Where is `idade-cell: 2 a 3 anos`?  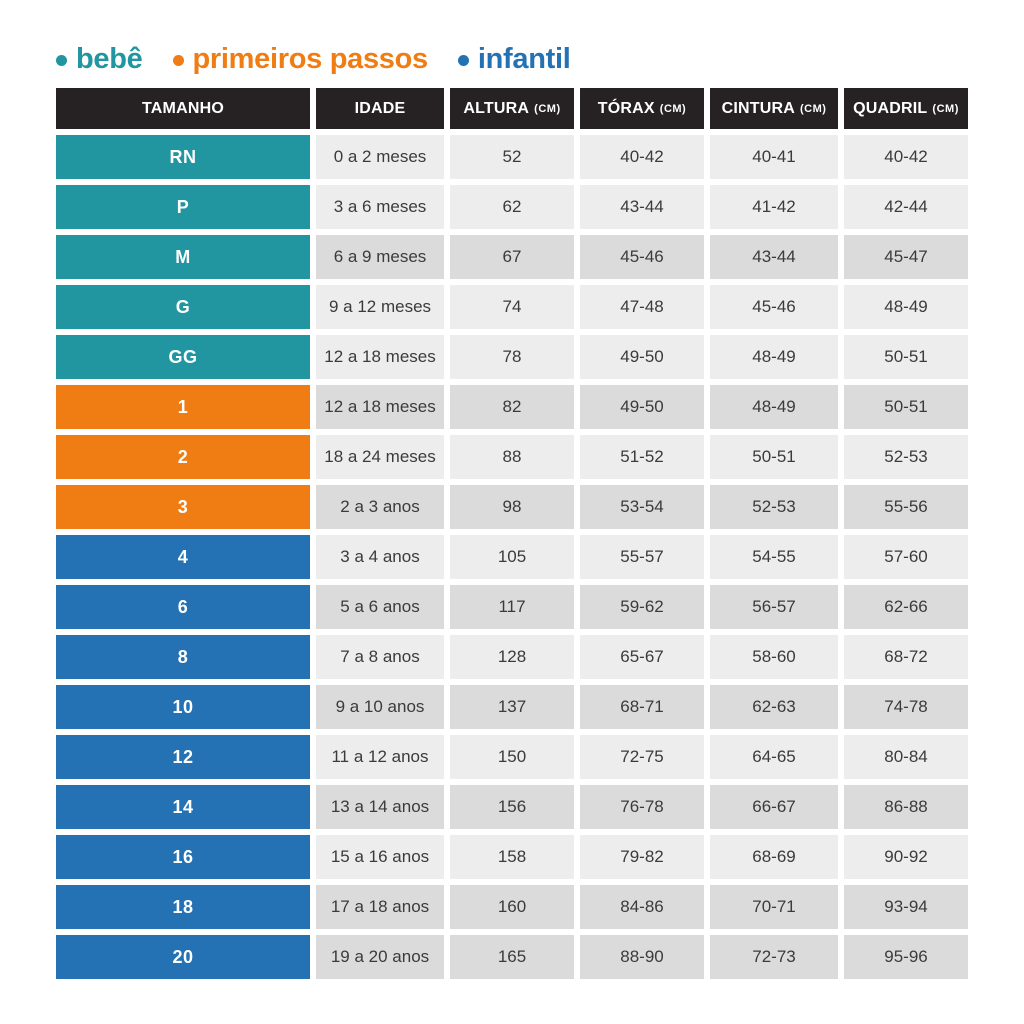
idade-cell: 2 a 3 anos is located at coordinates (380, 507).